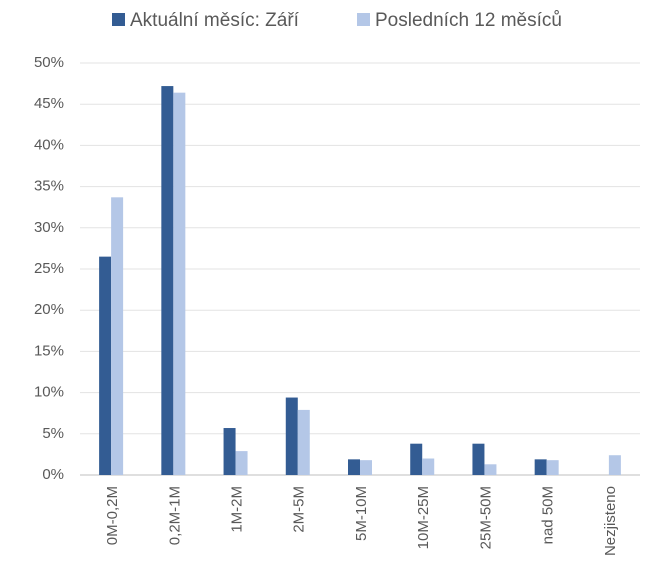 This screenshot has width=649, height=579. I want to click on y-tick-label: 15%, so click(49, 350).